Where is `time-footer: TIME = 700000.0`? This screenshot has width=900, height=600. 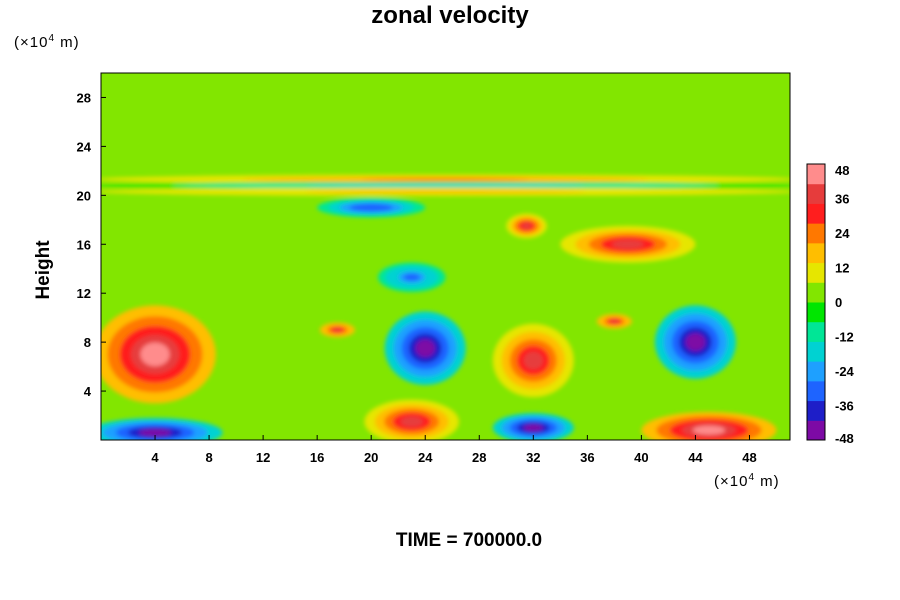
time-footer: TIME = 700000.0 is located at coordinates (469, 540).